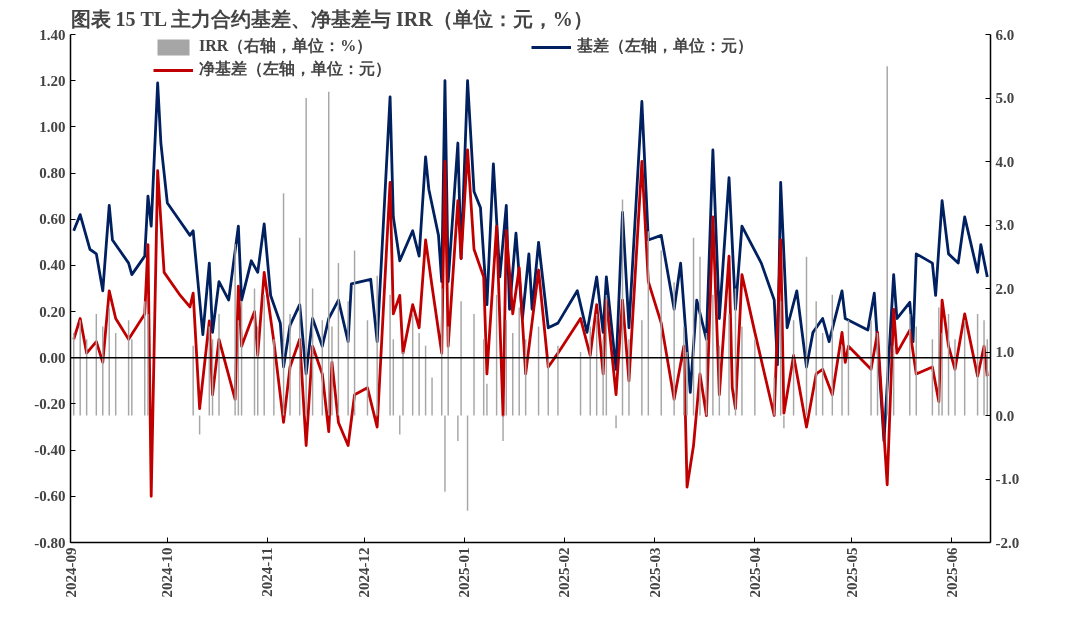 The image size is (1080, 617). What do you see at coordinates (50, 450) in the screenshot?
I see `y-tick-label: -0.40` at bounding box center [50, 450].